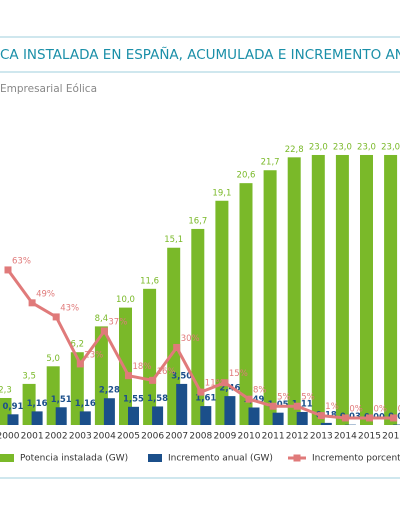  I want to click on data-label: 16%, so click(166, 372).